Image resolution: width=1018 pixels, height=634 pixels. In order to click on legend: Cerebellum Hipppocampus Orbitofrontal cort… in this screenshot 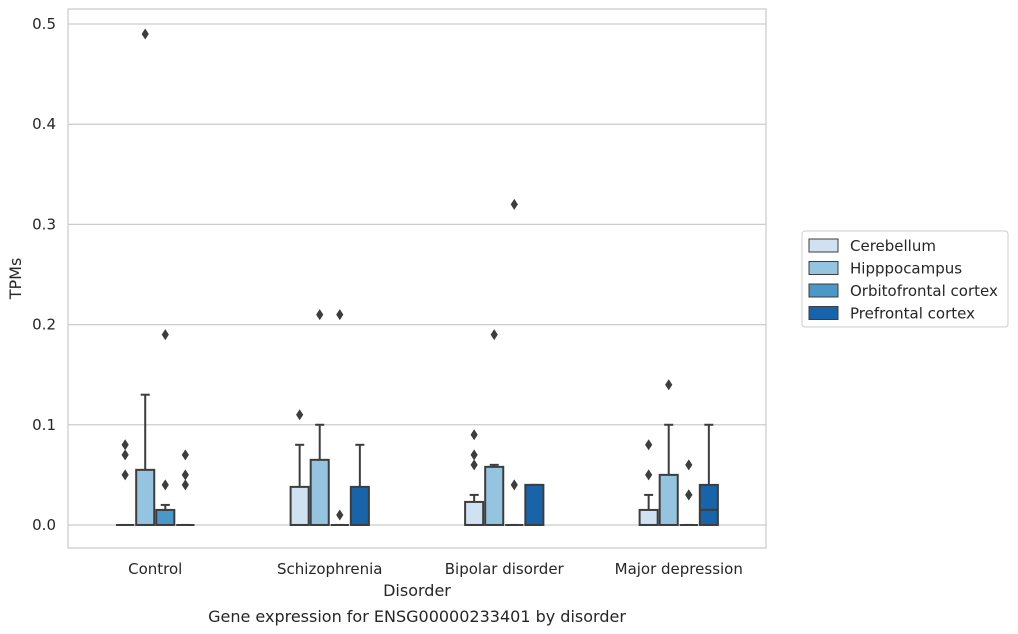, I will do `click(905, 279)`.